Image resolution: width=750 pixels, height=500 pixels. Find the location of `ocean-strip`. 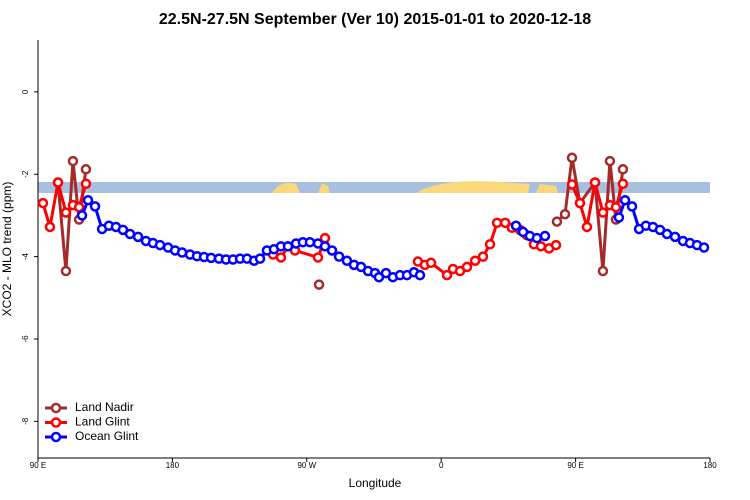

ocean-strip is located at coordinates (374, 187).